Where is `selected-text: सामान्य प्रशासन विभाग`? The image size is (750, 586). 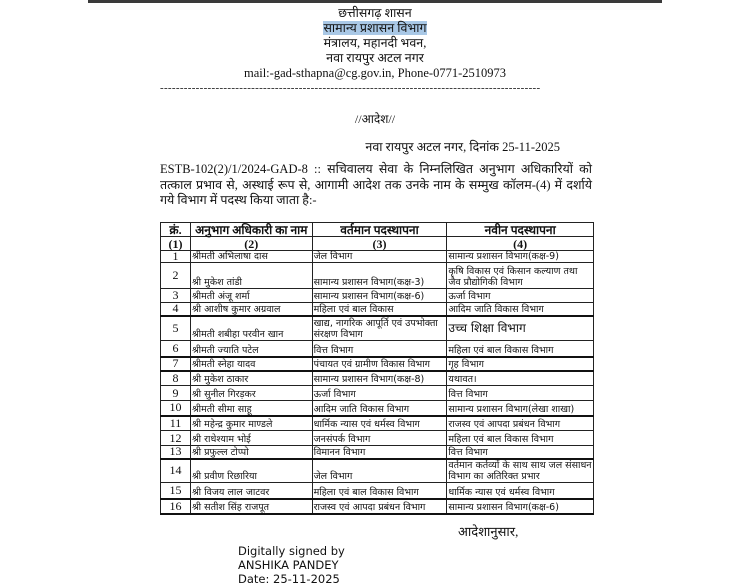 selected-text: सामान्य प्रशासन विभाग is located at coordinates (375, 28).